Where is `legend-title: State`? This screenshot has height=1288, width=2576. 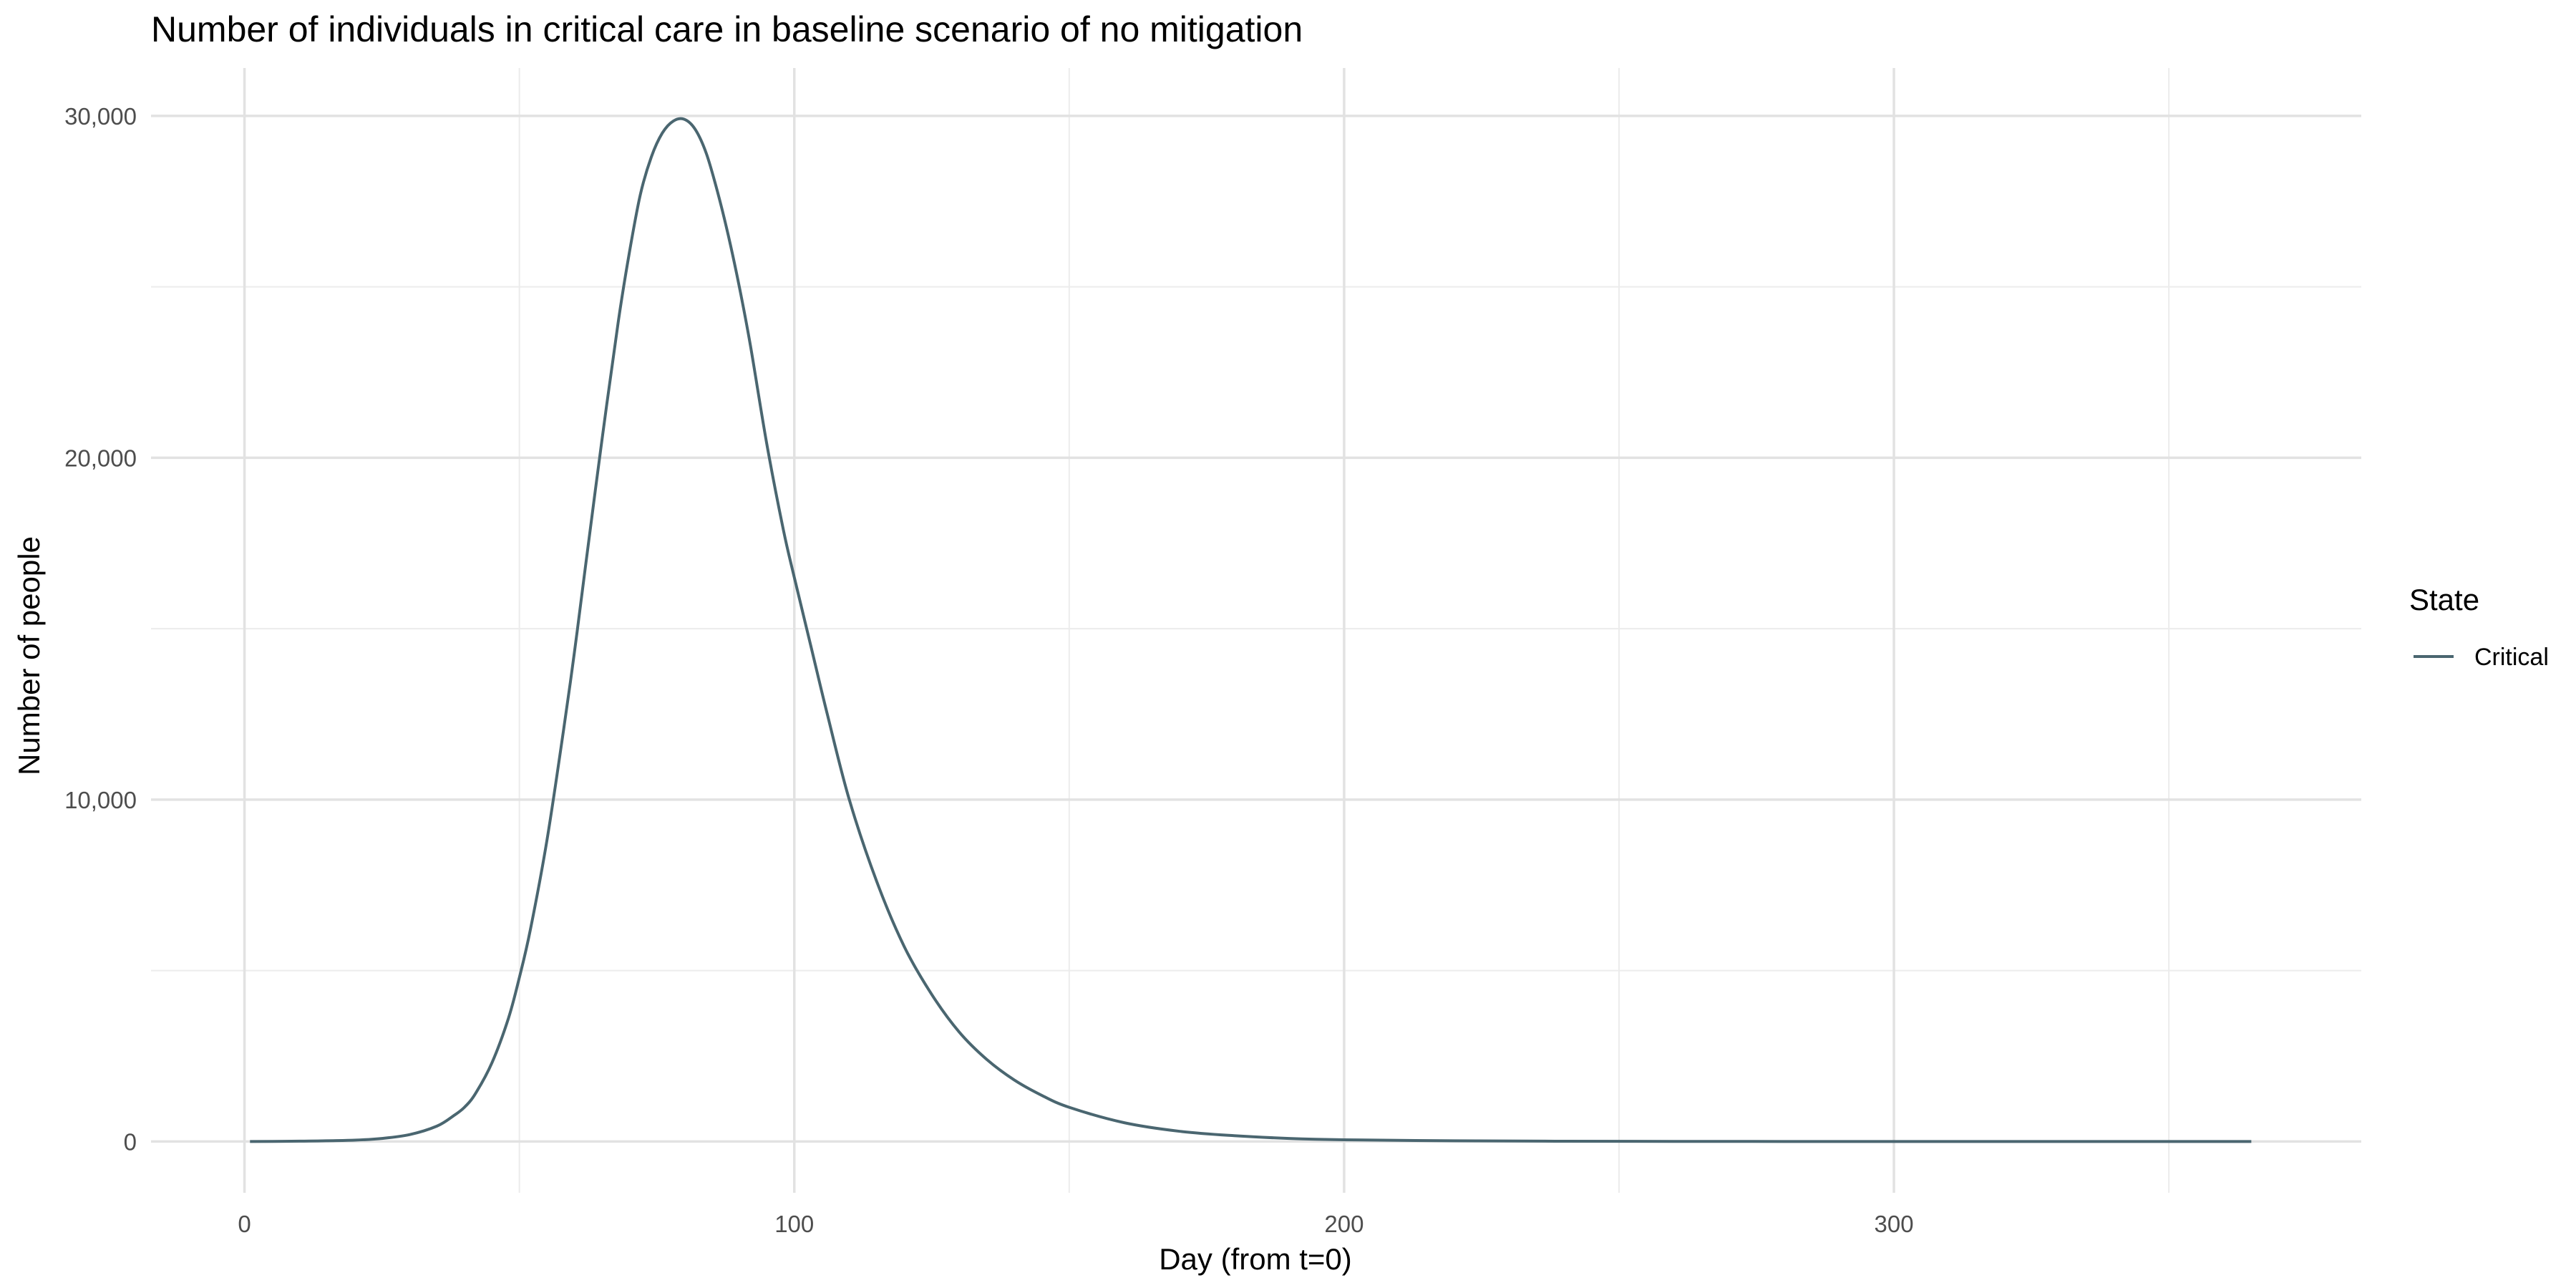 legend-title: State is located at coordinates (2444, 600).